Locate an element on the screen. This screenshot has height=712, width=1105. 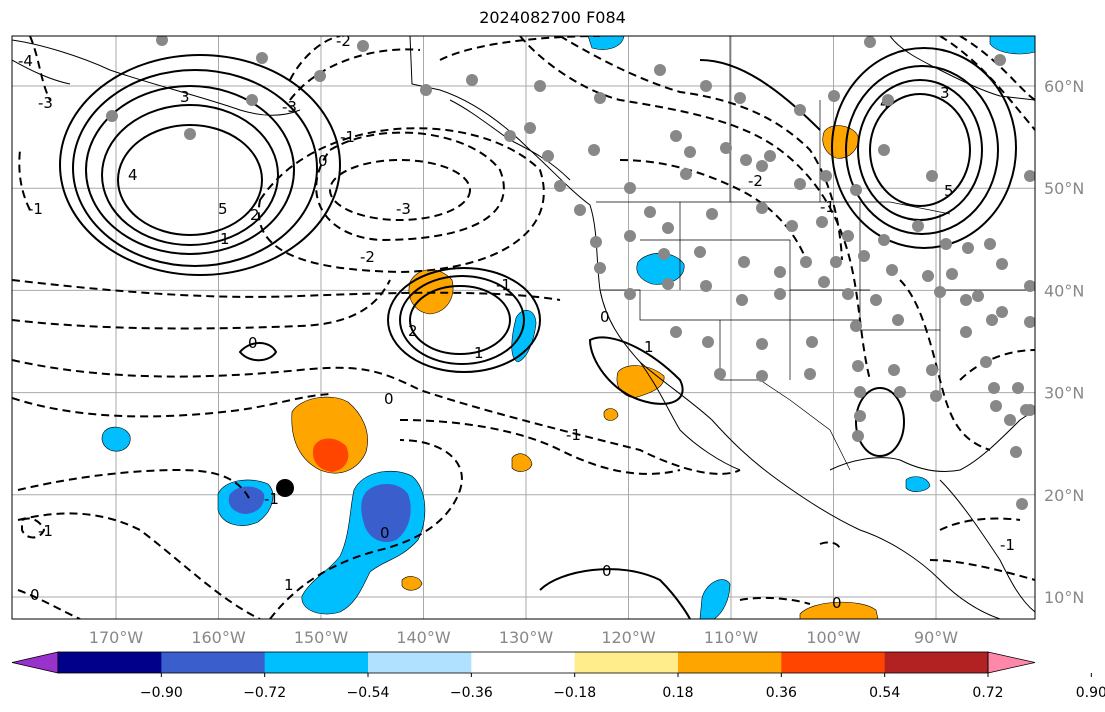
colorbar-tick-label: −0.90 is located at coordinates (161, 693).